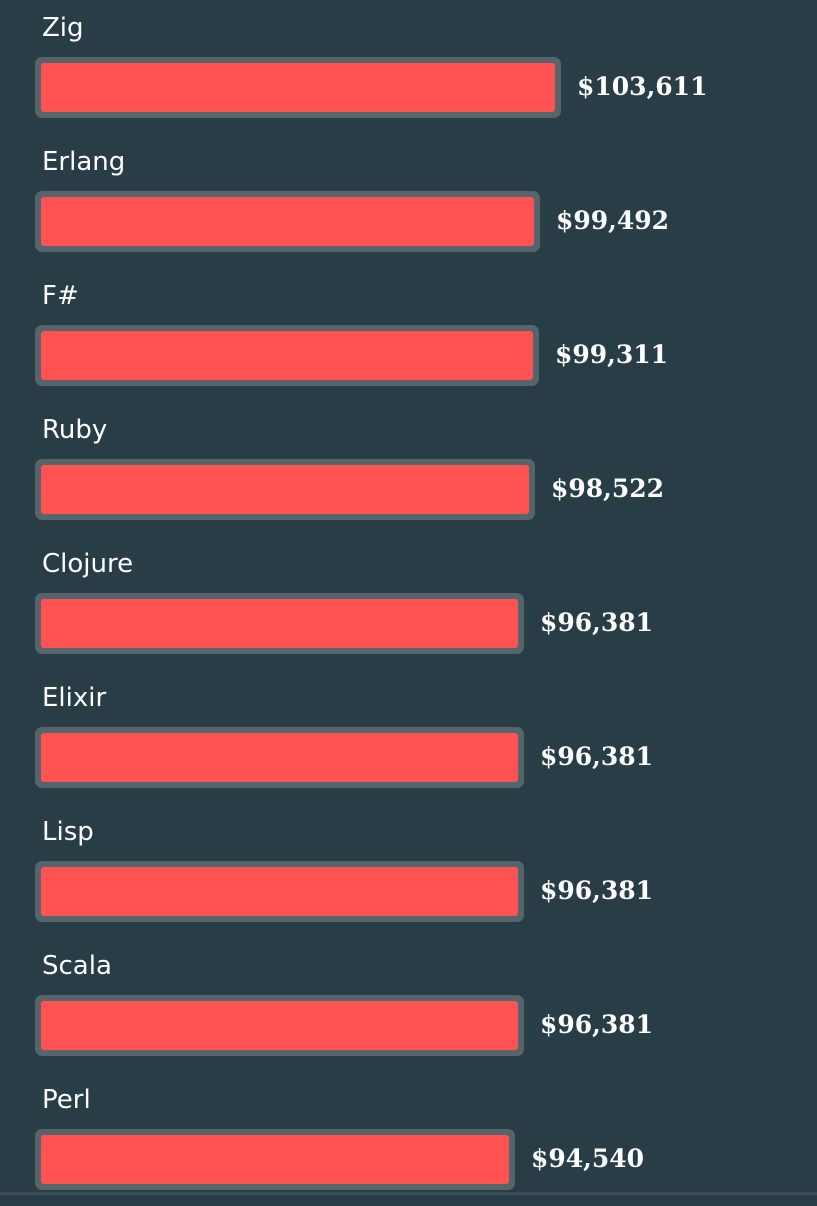 Image resolution: width=817 pixels, height=1206 pixels. I want to click on category-label: Erlang, so click(84, 162).